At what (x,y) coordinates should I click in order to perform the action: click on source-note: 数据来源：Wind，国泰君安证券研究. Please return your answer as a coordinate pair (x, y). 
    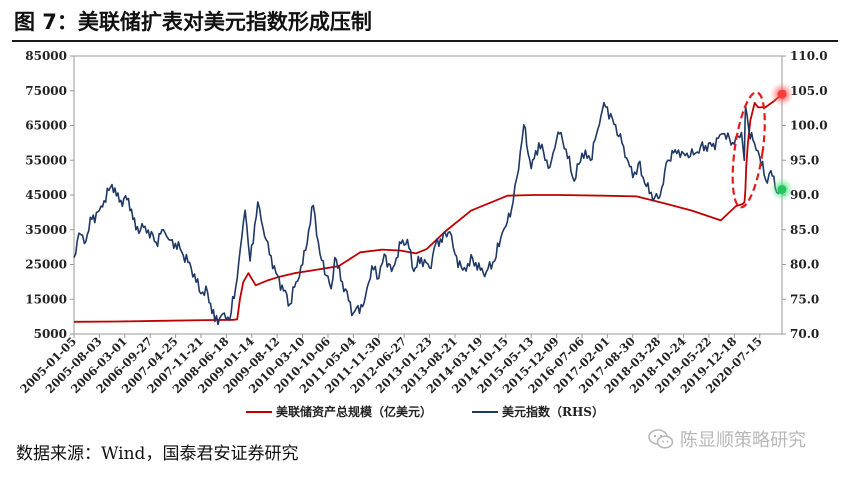
    Looking at the image, I should click on (157, 454).